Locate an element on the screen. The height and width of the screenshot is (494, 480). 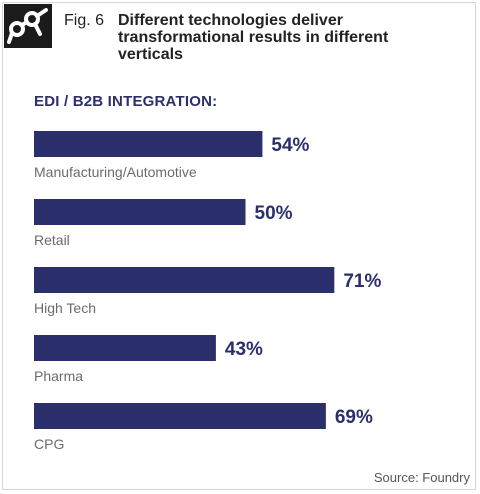
chain-link-icon is located at coordinates (27, 26).